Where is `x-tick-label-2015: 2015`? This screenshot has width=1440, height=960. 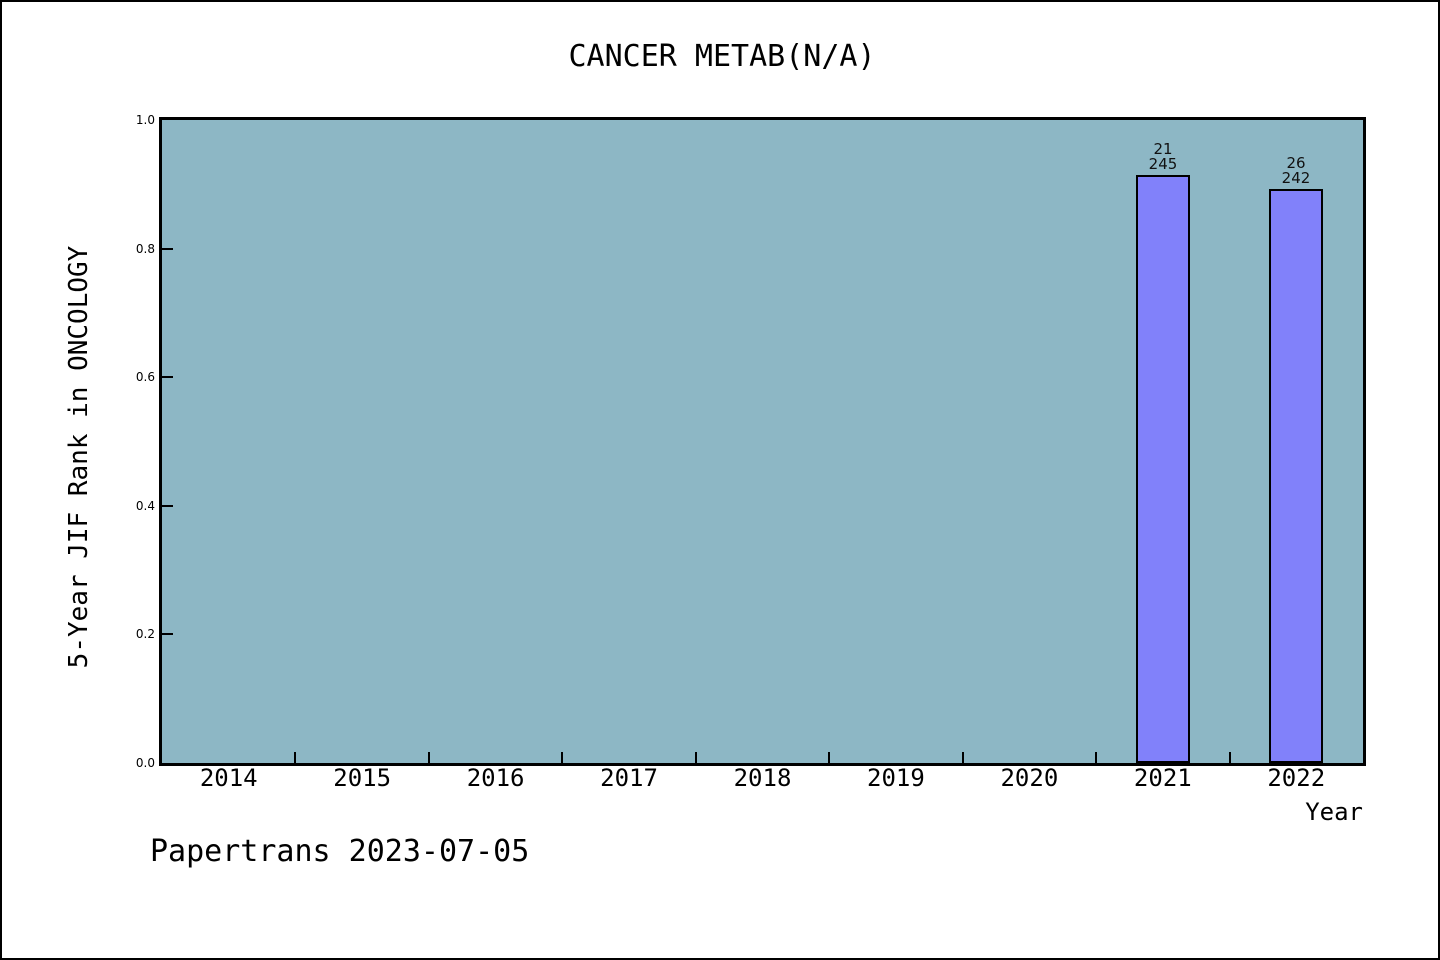 x-tick-label-2015: 2015 is located at coordinates (362, 778).